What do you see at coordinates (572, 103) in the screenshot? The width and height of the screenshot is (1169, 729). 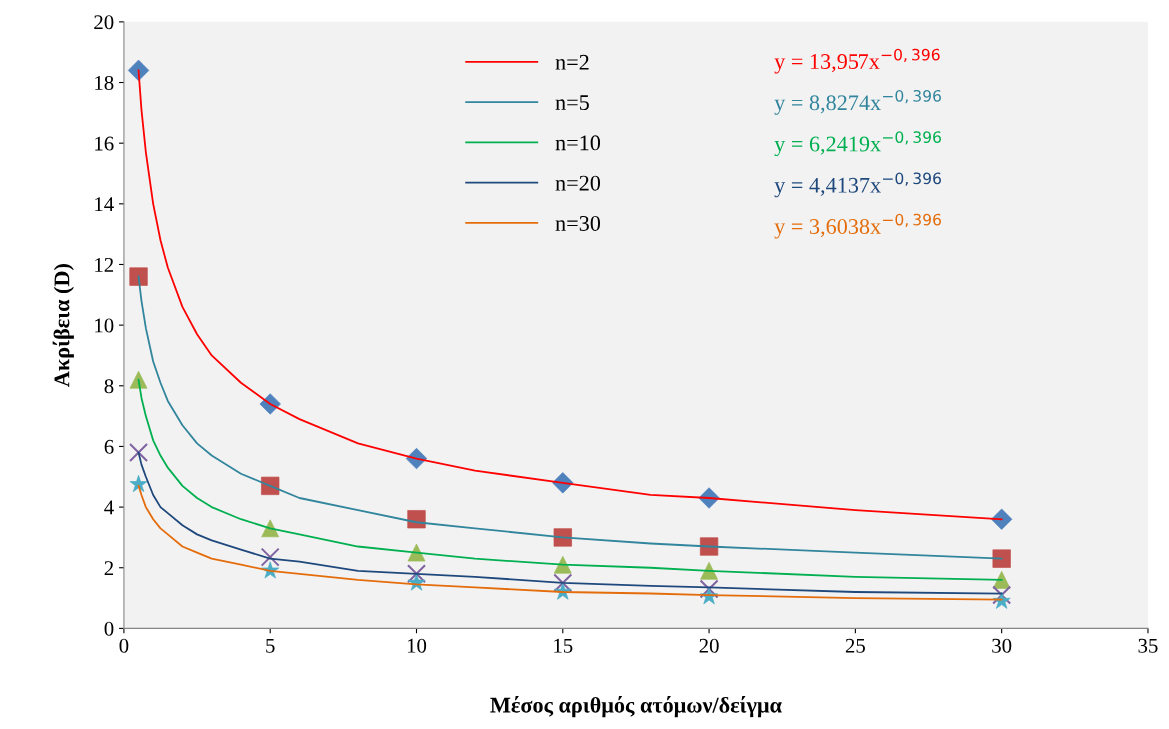 I see `legend-label: n=5` at bounding box center [572, 103].